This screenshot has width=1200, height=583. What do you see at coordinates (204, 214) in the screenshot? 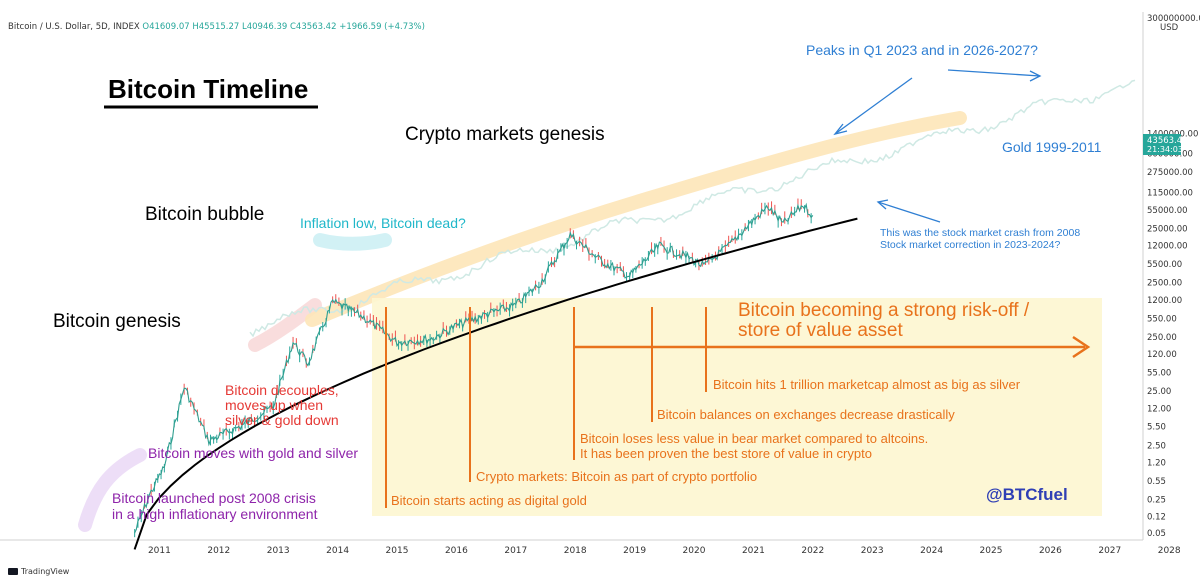
I see `annotation-bitcoin-bubble: Bitcoin bubble` at bounding box center [204, 214].